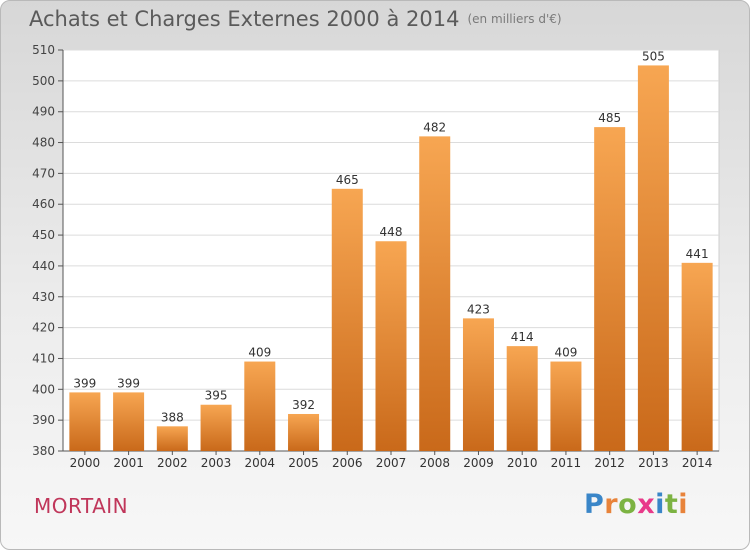  What do you see at coordinates (566, 463) in the screenshot?
I see `x-tick-label: 2011` at bounding box center [566, 463].